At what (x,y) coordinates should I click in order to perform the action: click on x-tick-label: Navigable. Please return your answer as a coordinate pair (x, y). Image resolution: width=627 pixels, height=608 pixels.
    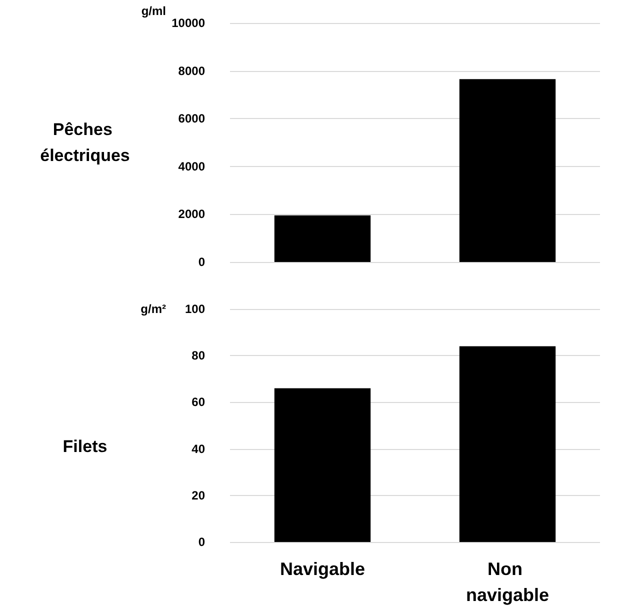
    Looking at the image, I should click on (323, 569).